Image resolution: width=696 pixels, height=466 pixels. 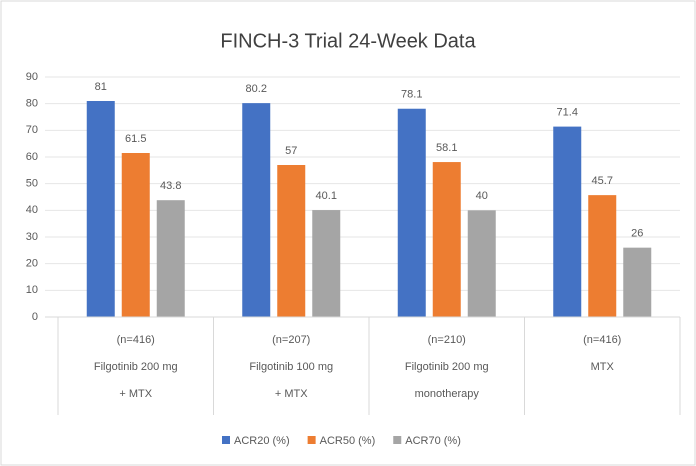 I want to click on legend-label: ACR70 (%), so click(x=433, y=441).